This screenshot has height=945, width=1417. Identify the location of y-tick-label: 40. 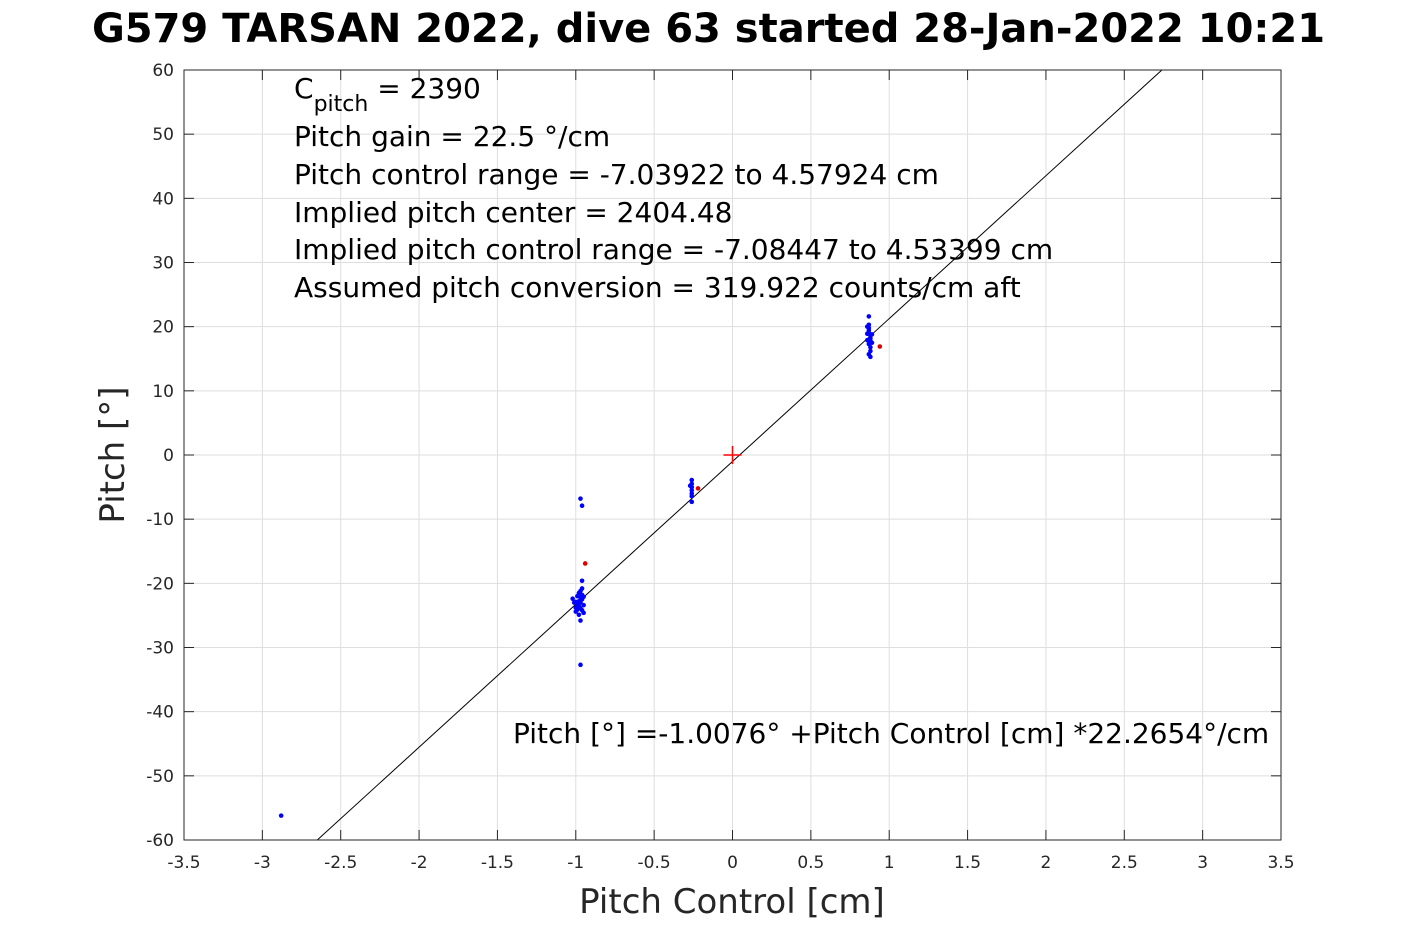
(163, 199).